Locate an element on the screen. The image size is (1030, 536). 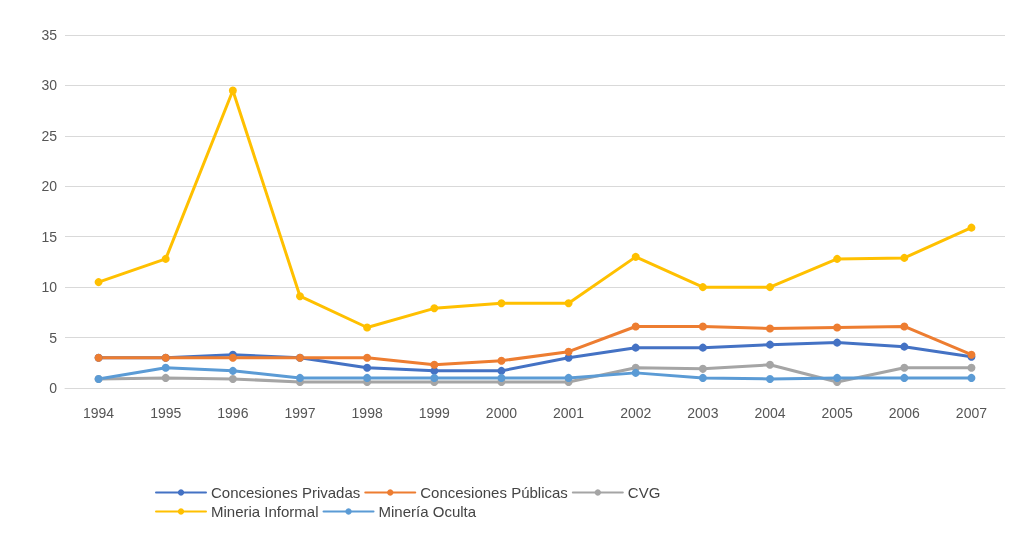
x-tick-label: 2001 is located at coordinates (568, 413).